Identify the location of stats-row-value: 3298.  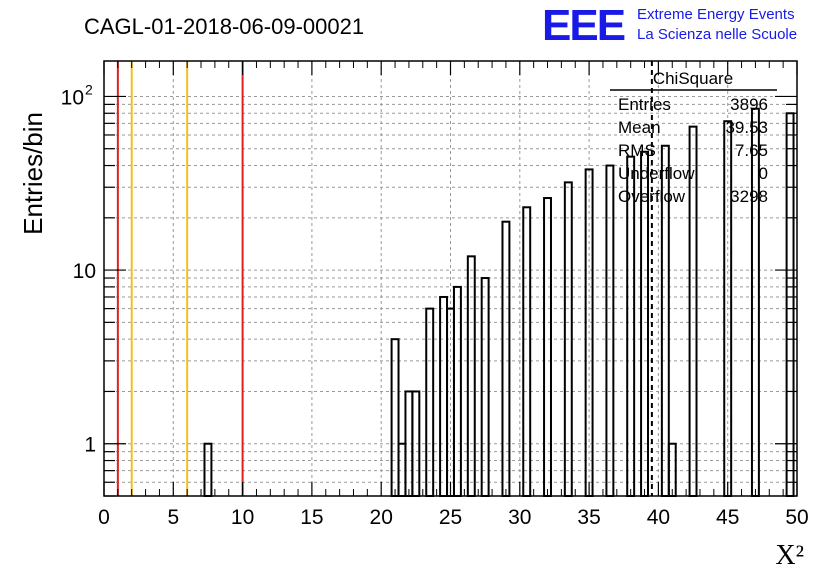
(749, 196).